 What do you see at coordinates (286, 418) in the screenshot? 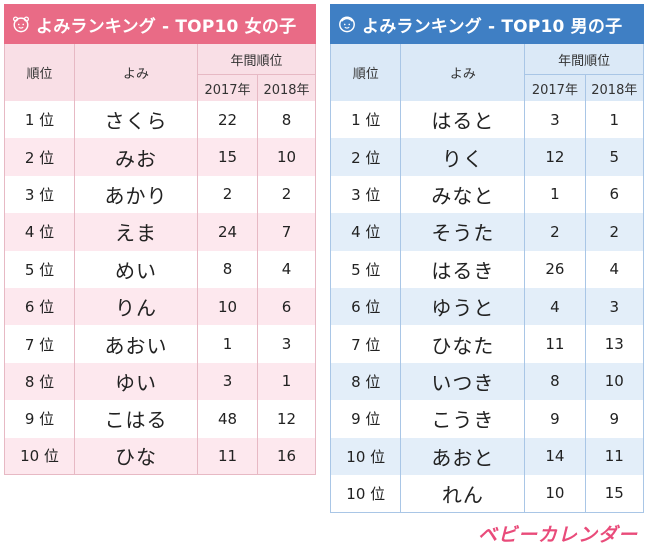
I see `year-2018-rank-cell: 12` at bounding box center [286, 418].